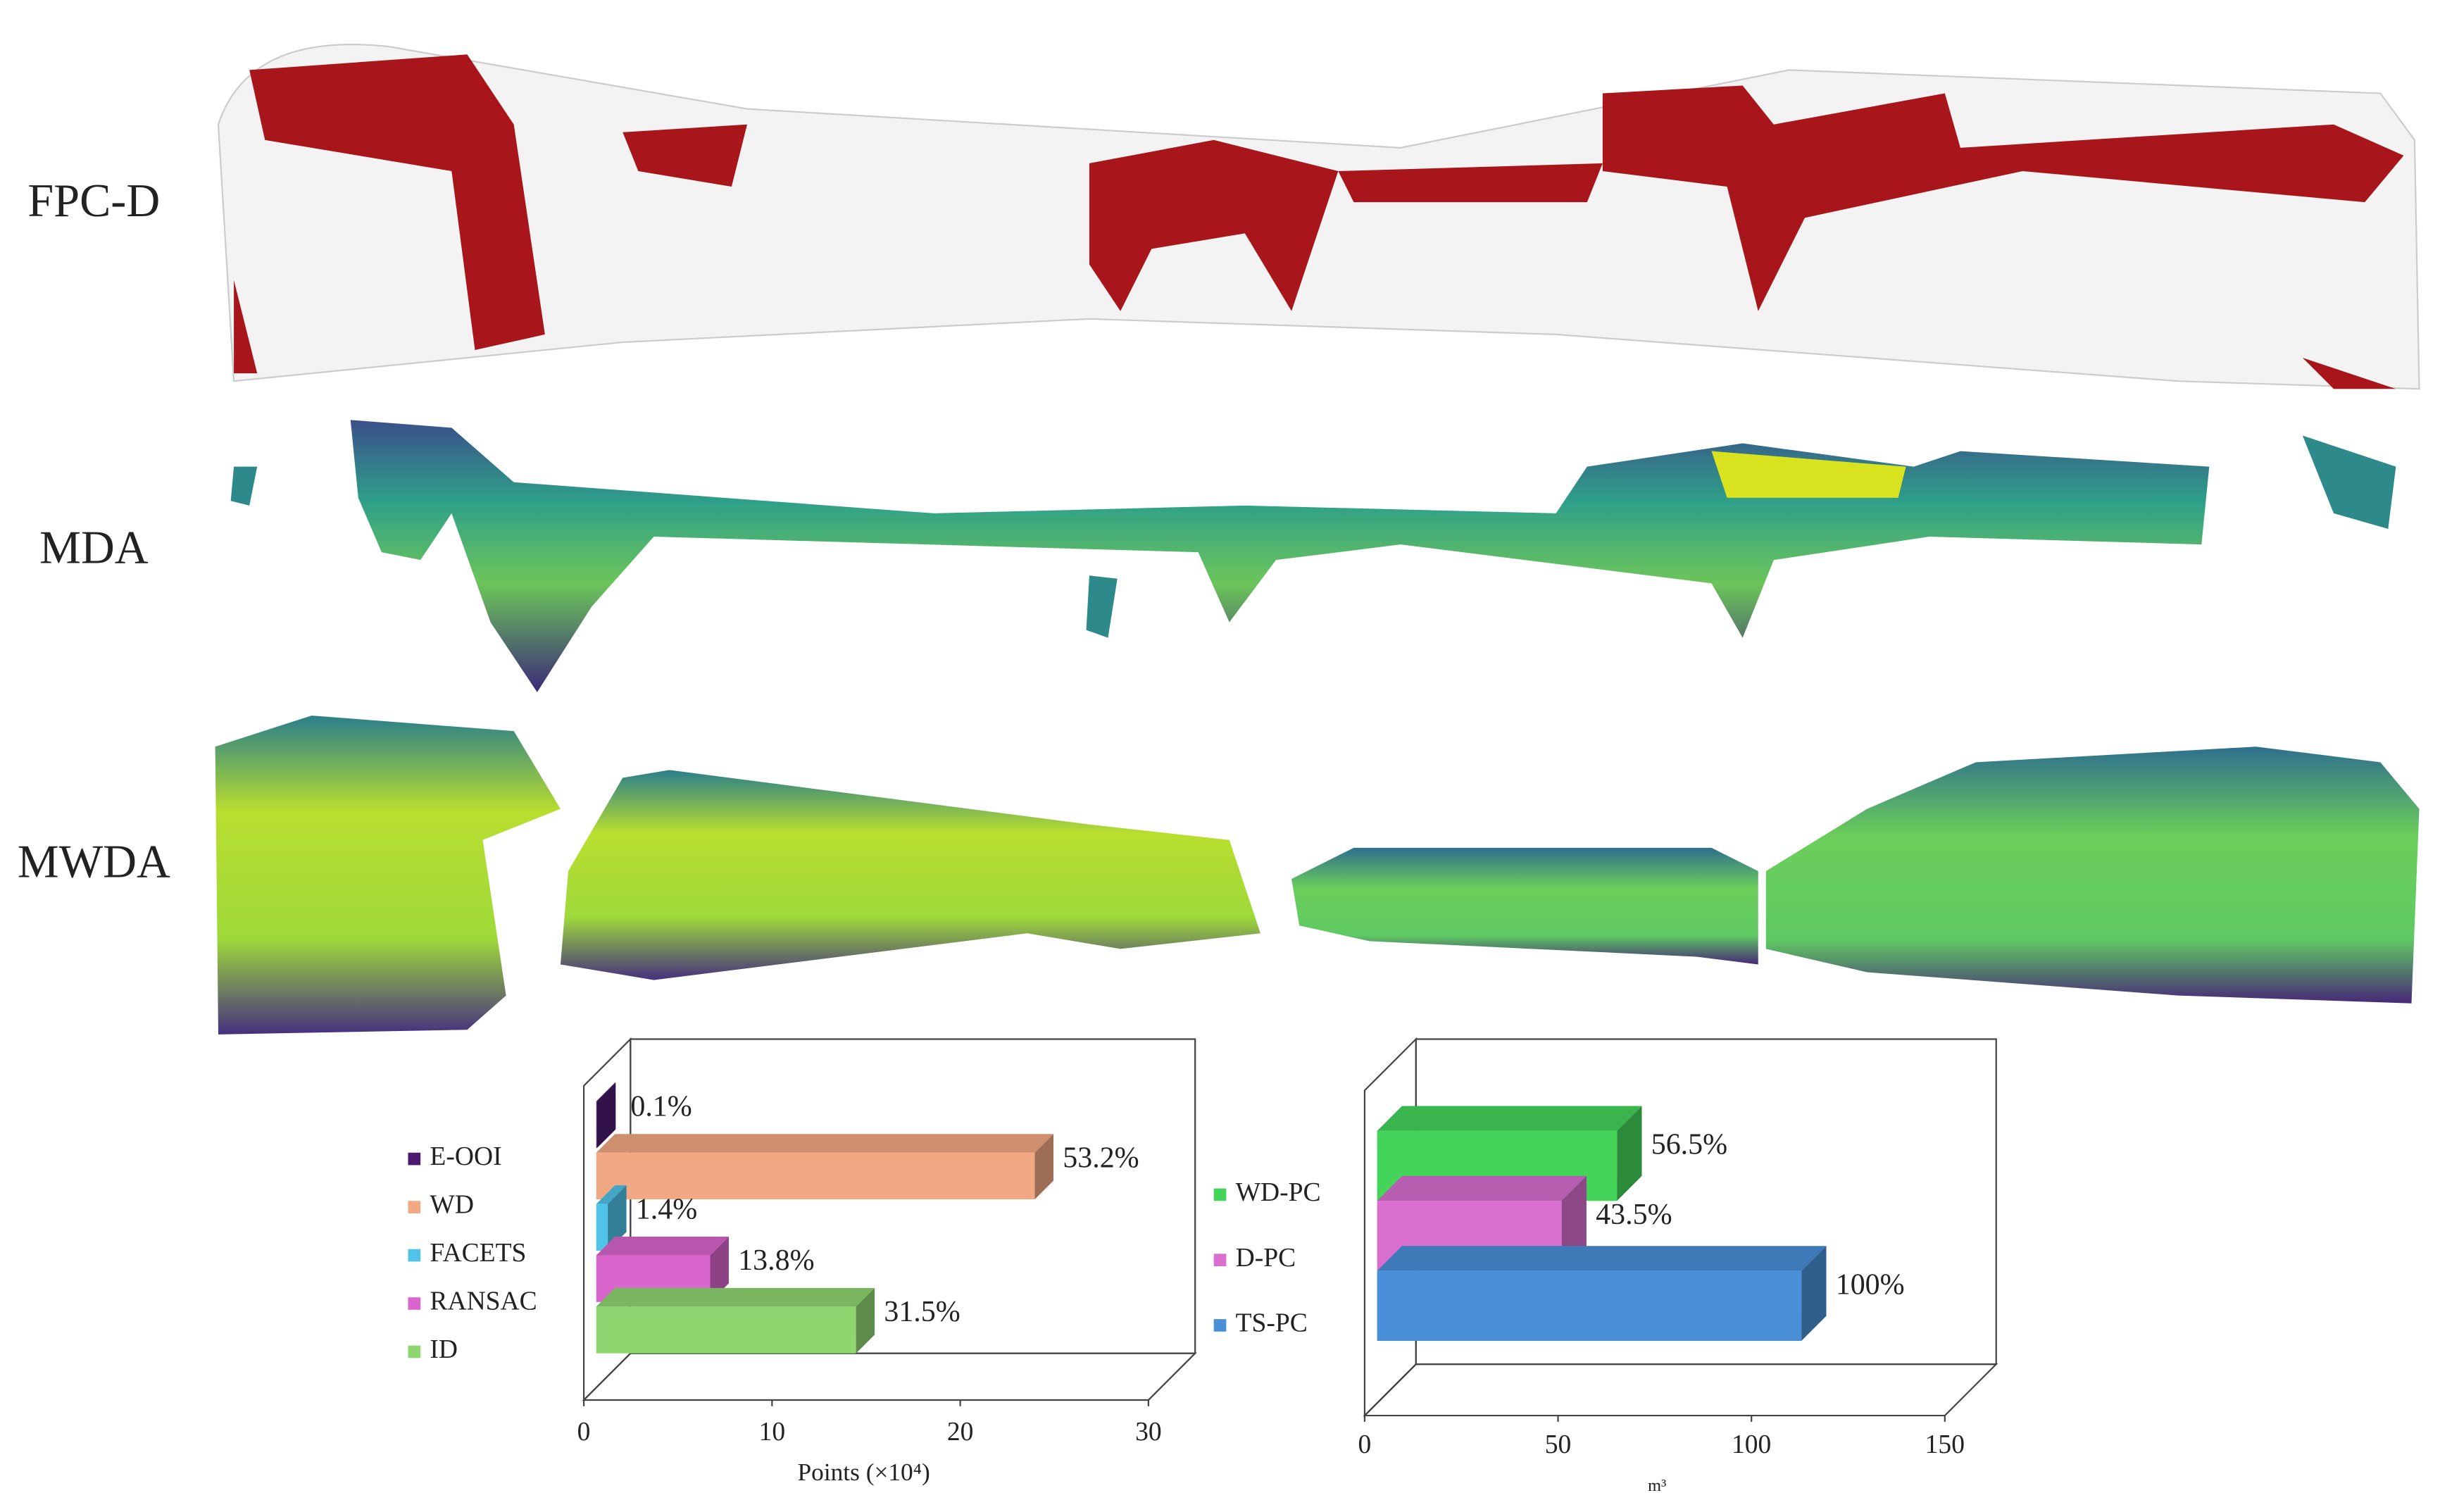 Image resolution: width=2440 pixels, height=1512 pixels. Describe the element at coordinates (1272, 1323) in the screenshot. I see `legend-label: TS-PC` at that location.